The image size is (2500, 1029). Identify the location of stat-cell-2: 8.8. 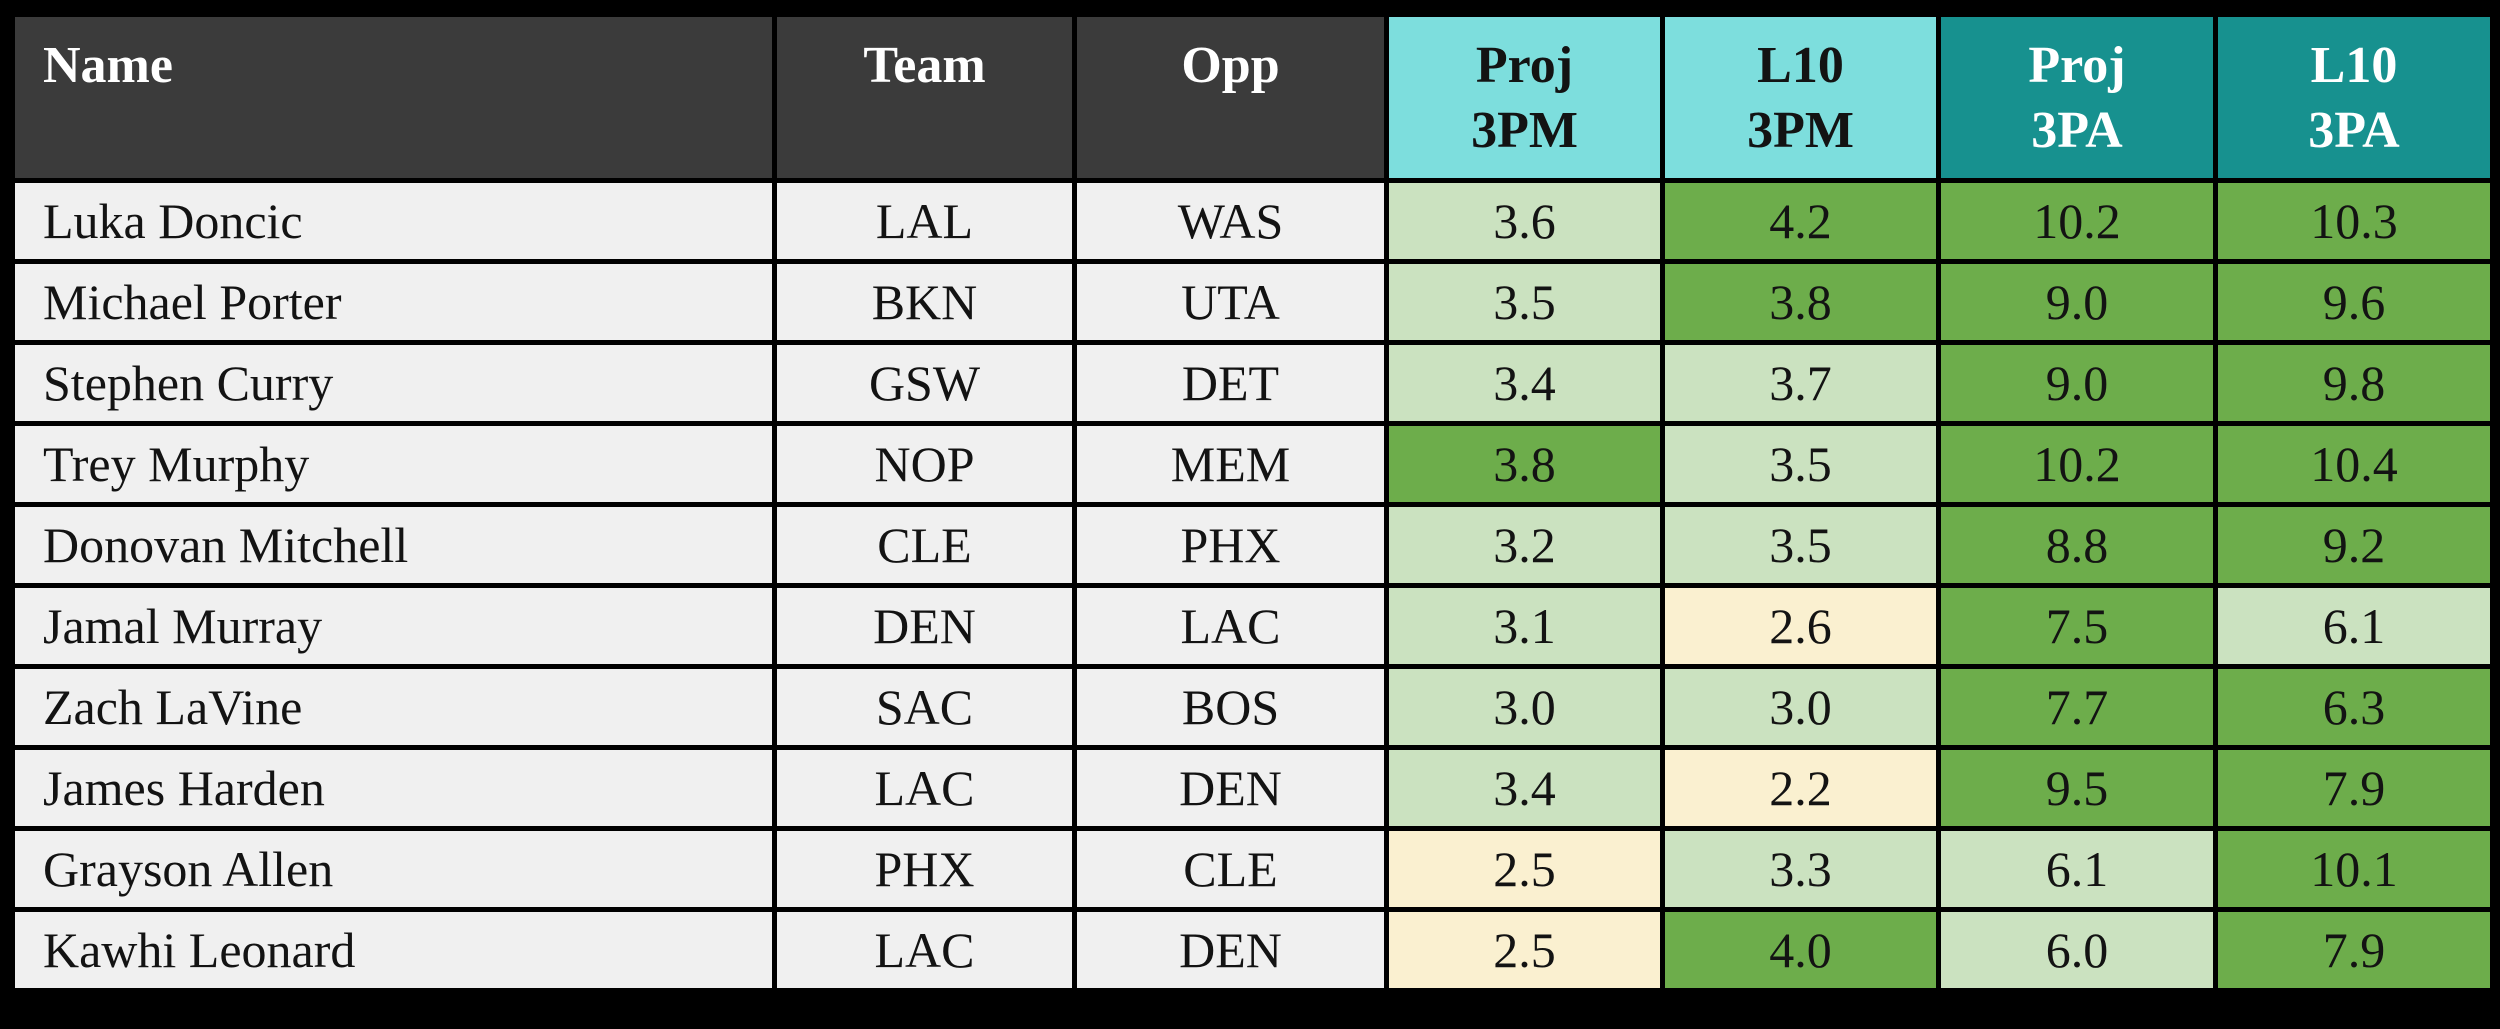
(2077, 545).